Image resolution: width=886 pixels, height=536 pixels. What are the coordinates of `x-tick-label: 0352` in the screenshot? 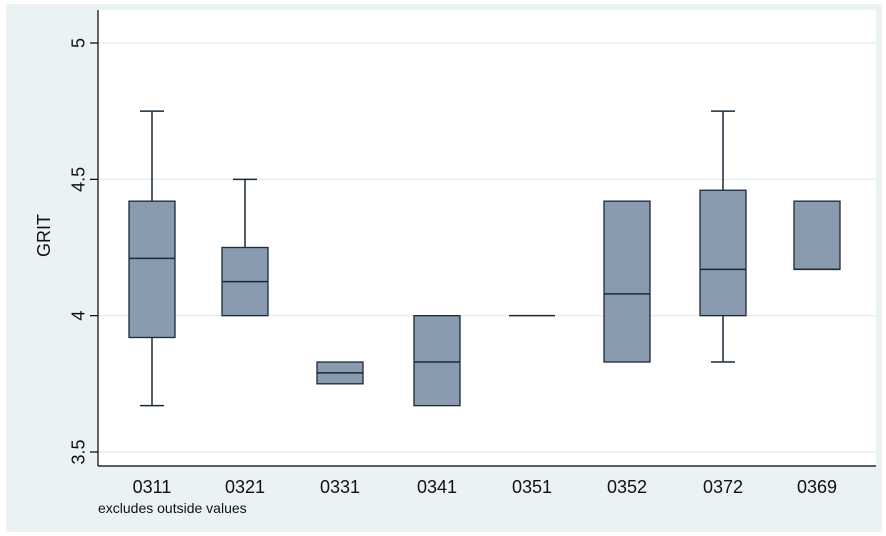 It's located at (627, 487).